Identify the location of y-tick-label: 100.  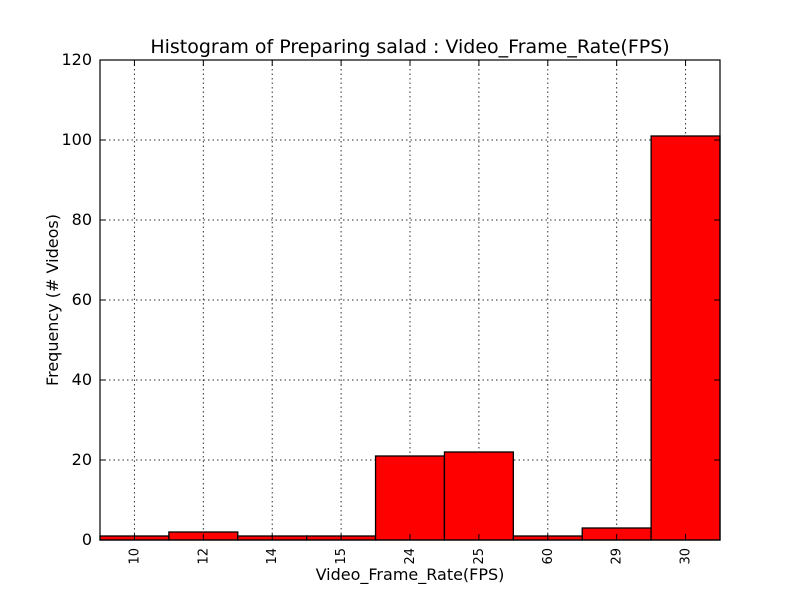
(76, 139).